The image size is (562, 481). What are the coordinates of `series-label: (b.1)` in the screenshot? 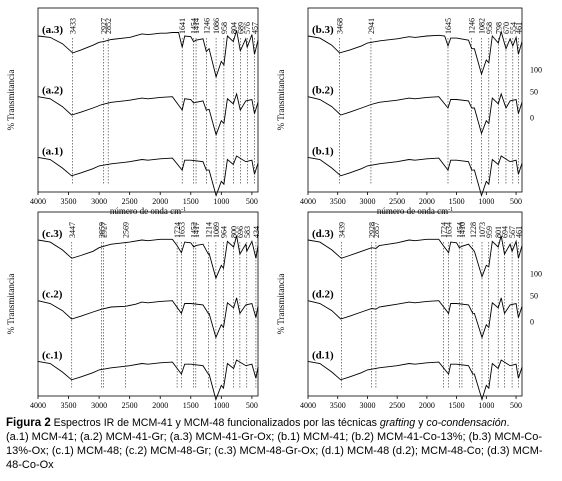 It's located at (323, 151).